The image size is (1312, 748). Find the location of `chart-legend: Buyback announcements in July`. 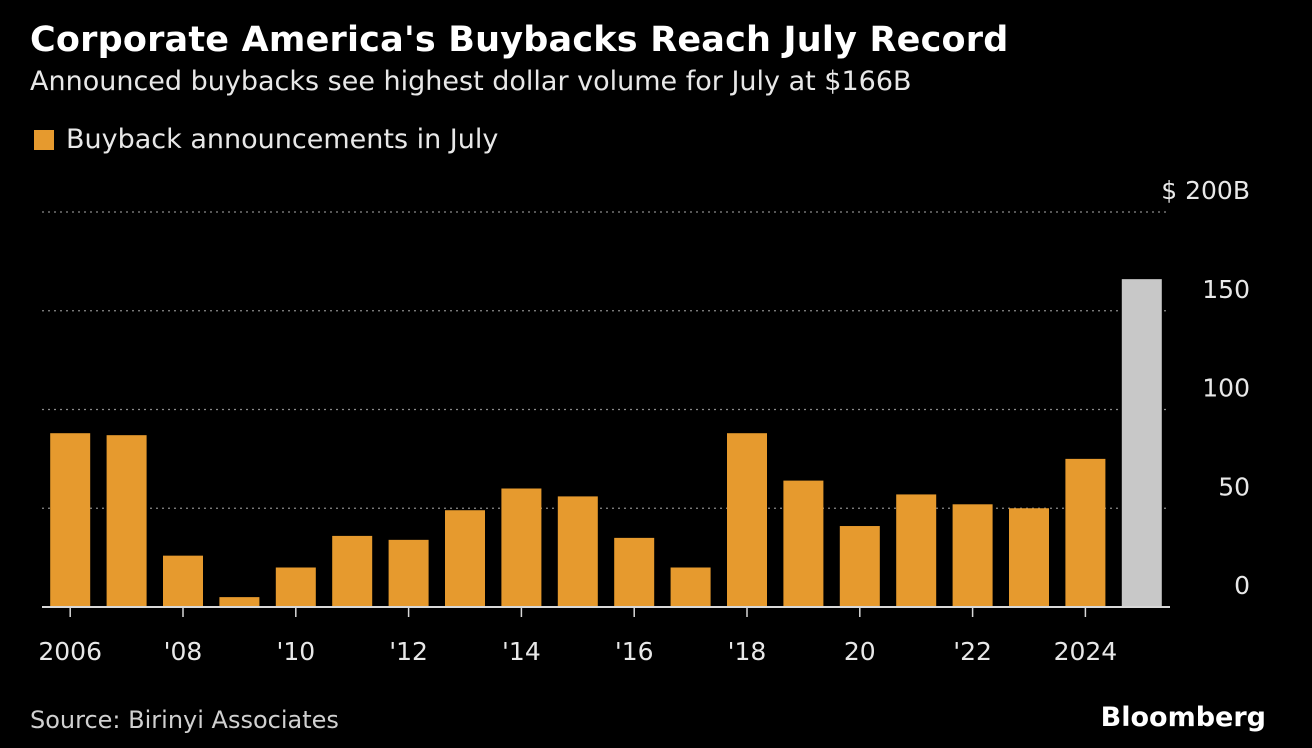

chart-legend: Buyback announcements in July is located at coordinates (266, 139).